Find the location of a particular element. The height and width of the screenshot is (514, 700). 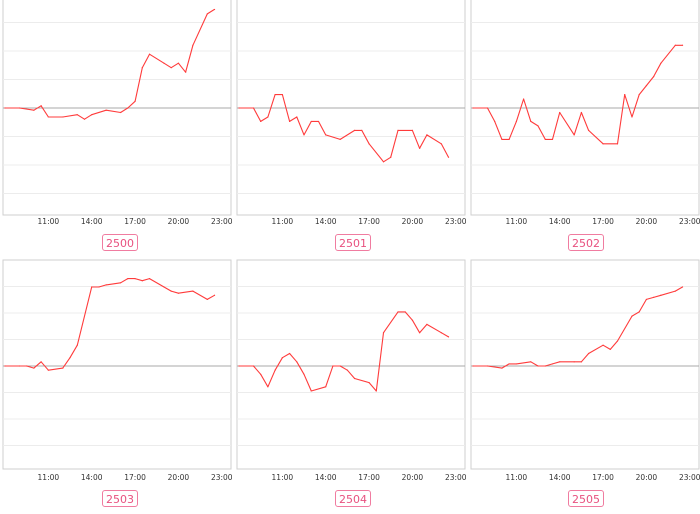

chart-2500: 11:00 14:00 17:00 20:00 23:00 is located at coordinates (117, 113).